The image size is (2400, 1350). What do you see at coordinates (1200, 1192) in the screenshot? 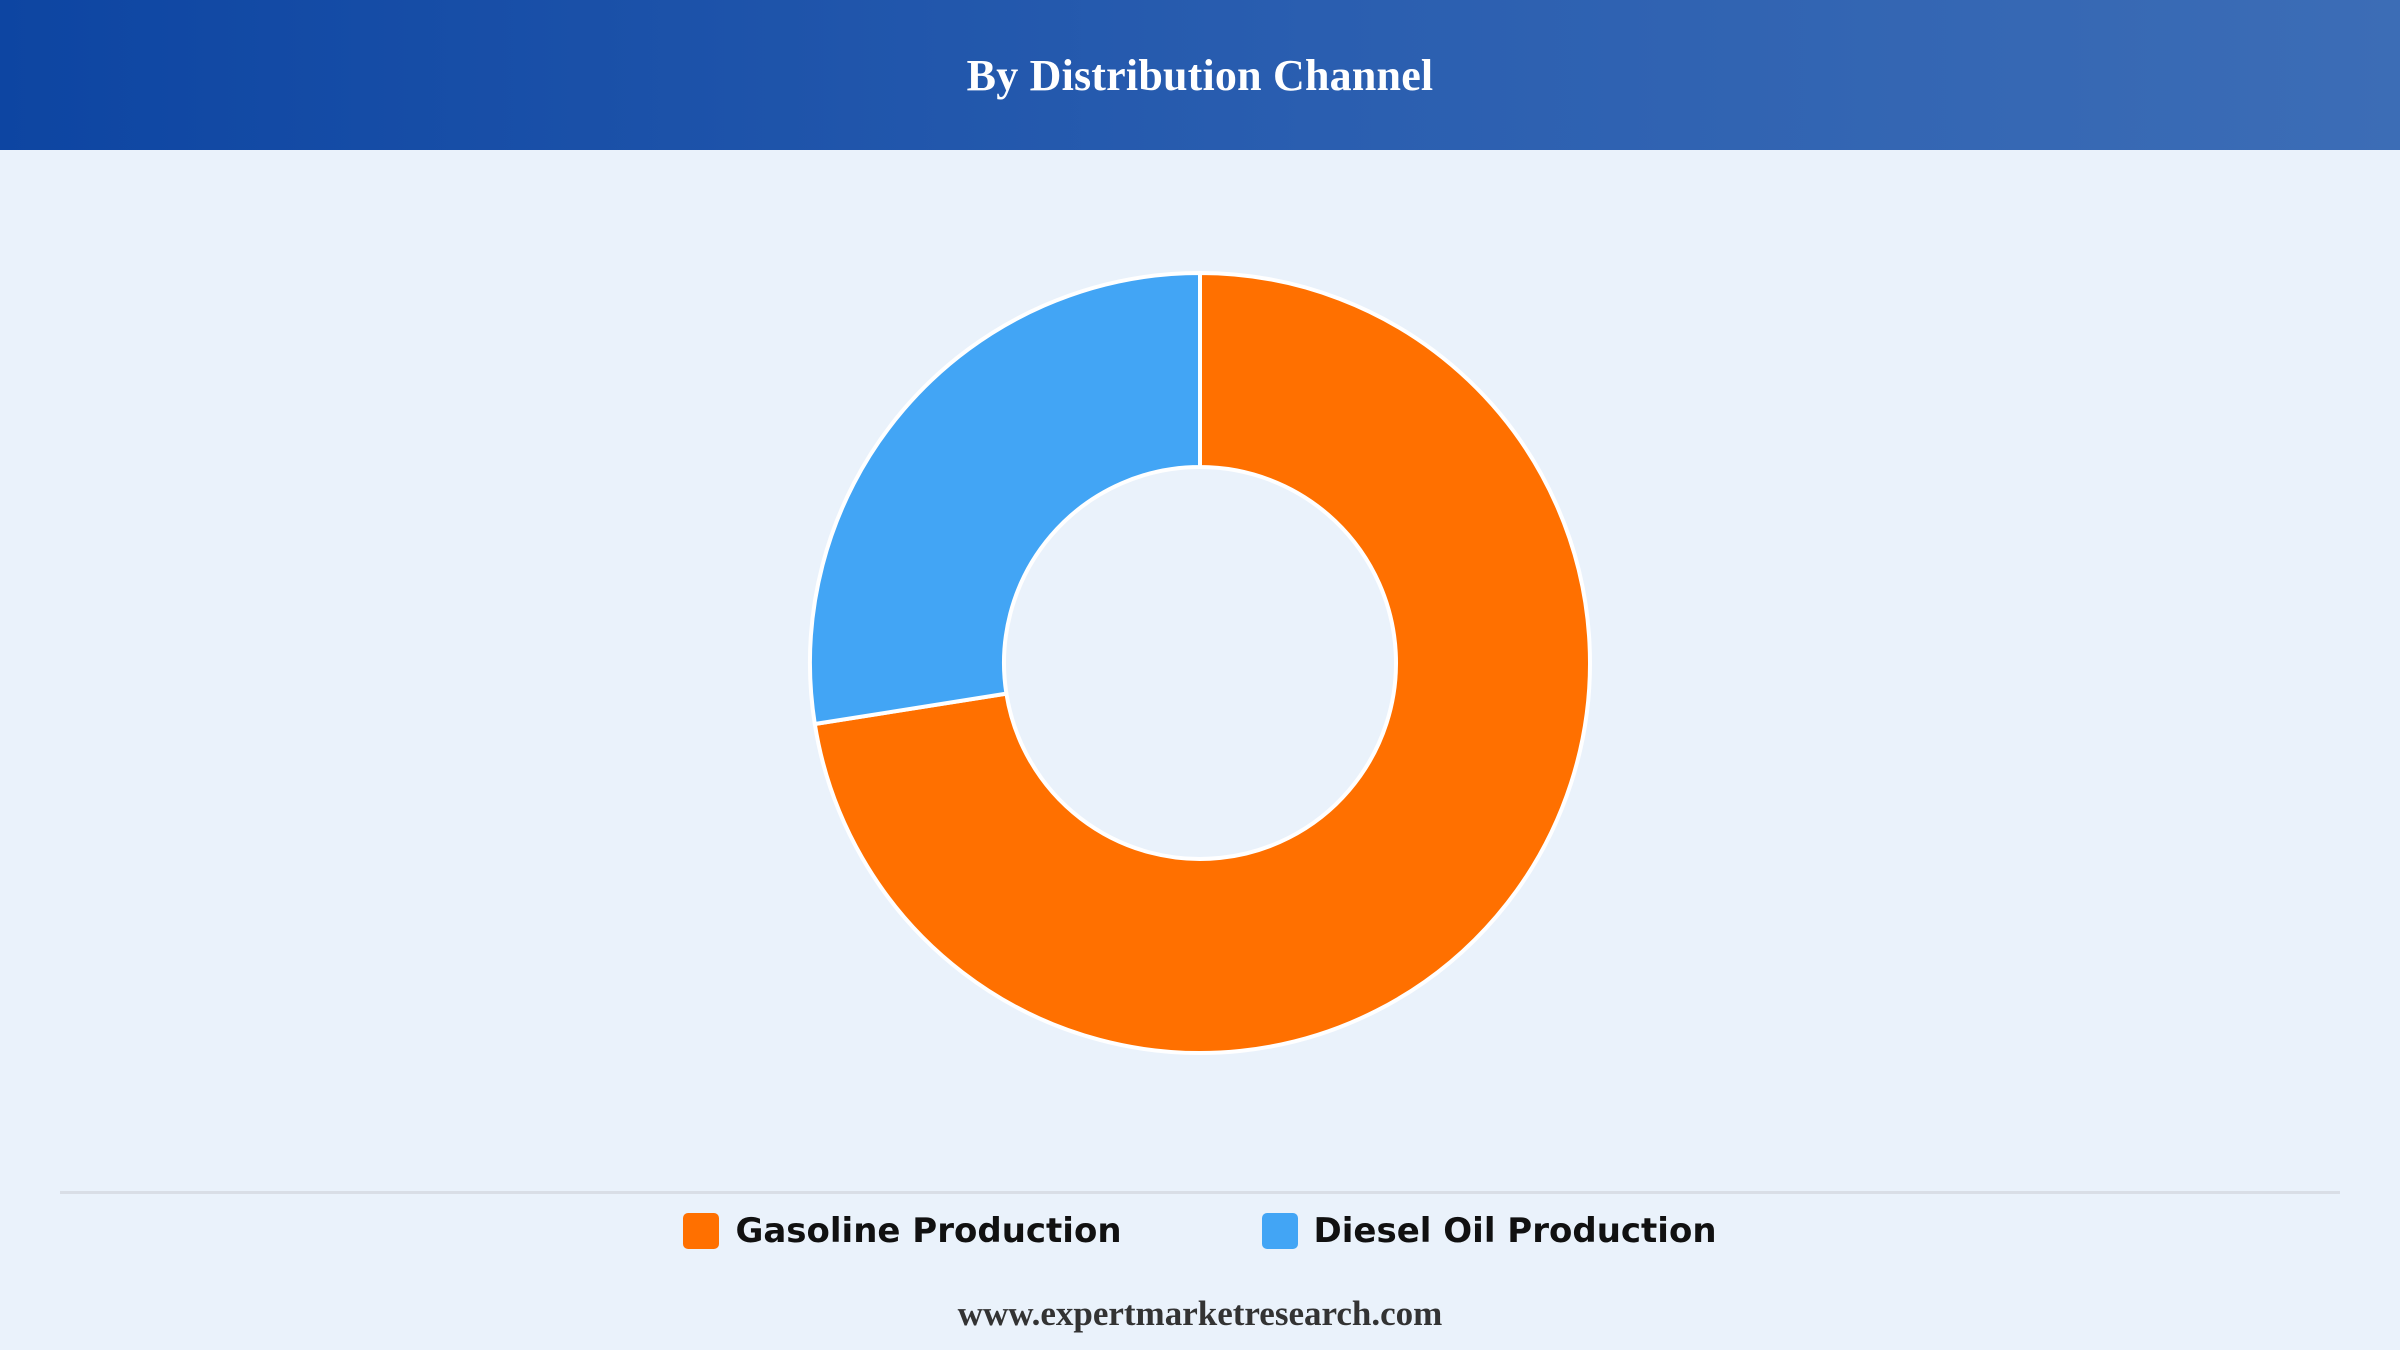
I see `legend-divider` at bounding box center [1200, 1192].